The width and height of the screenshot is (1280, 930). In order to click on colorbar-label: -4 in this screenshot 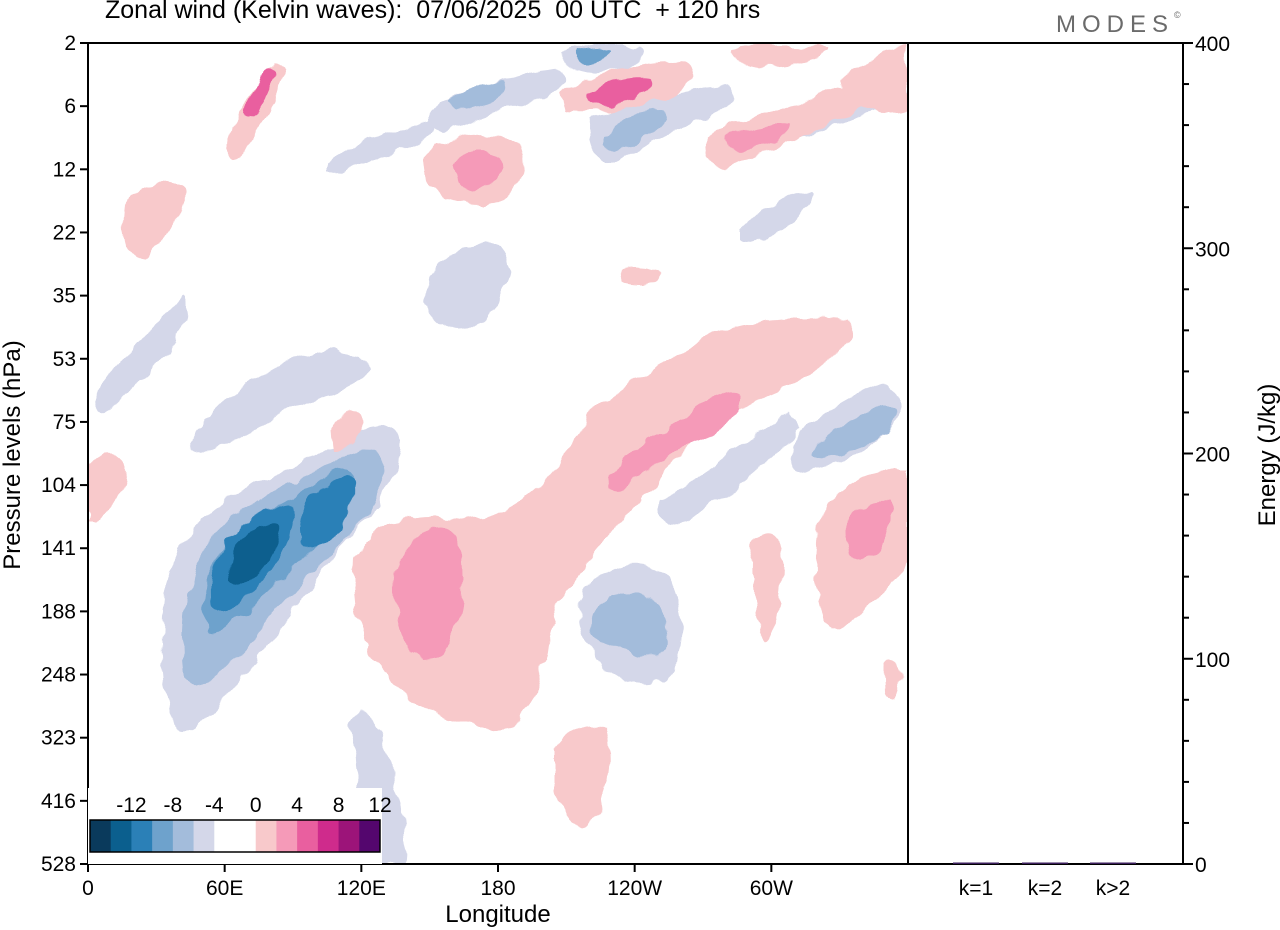, I will do `click(214, 805)`.